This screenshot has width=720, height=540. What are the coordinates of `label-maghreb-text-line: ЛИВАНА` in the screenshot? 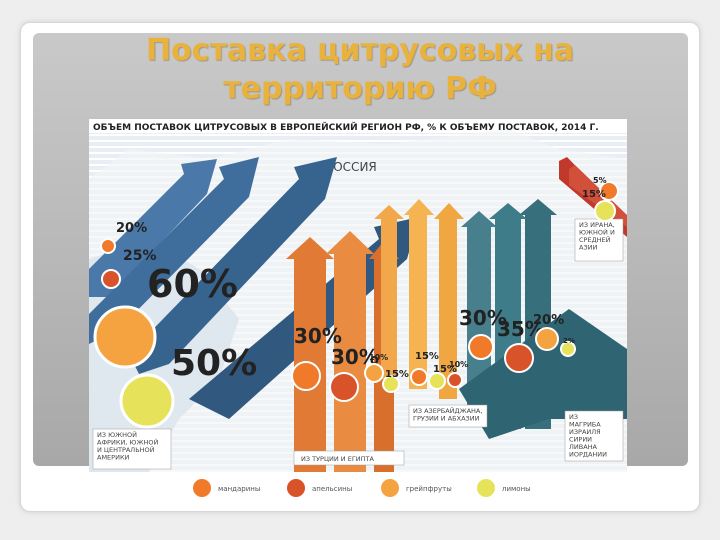 It's located at (583, 447).